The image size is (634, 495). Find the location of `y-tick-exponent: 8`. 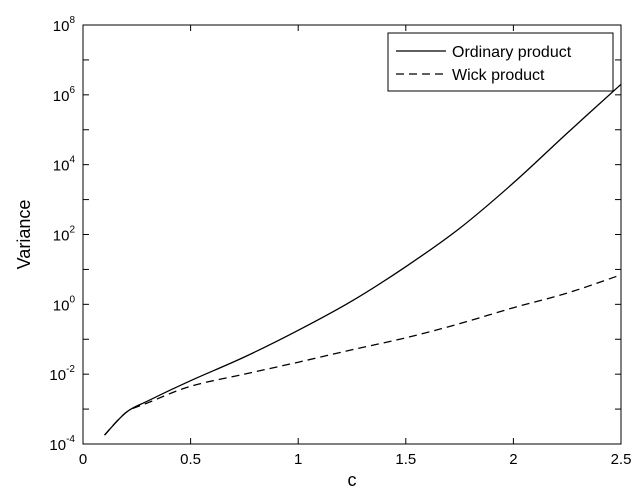

y-tick-exponent: 8 is located at coordinates (72, 20).